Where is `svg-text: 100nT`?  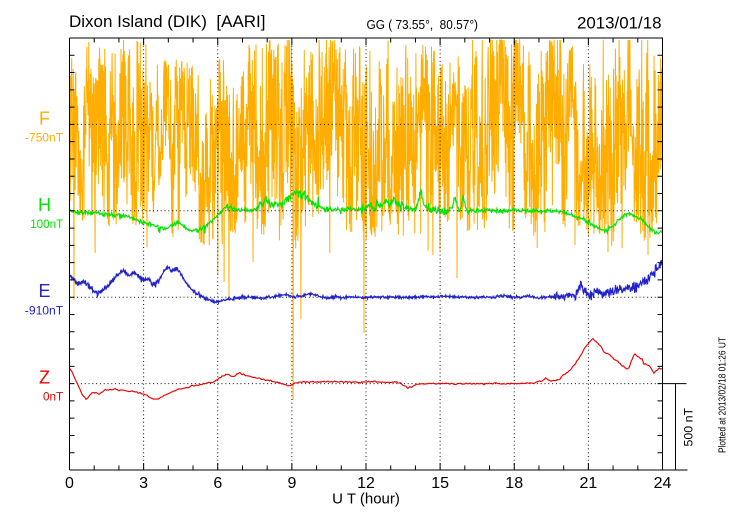
svg-text: 100nT is located at coordinates (47, 224).